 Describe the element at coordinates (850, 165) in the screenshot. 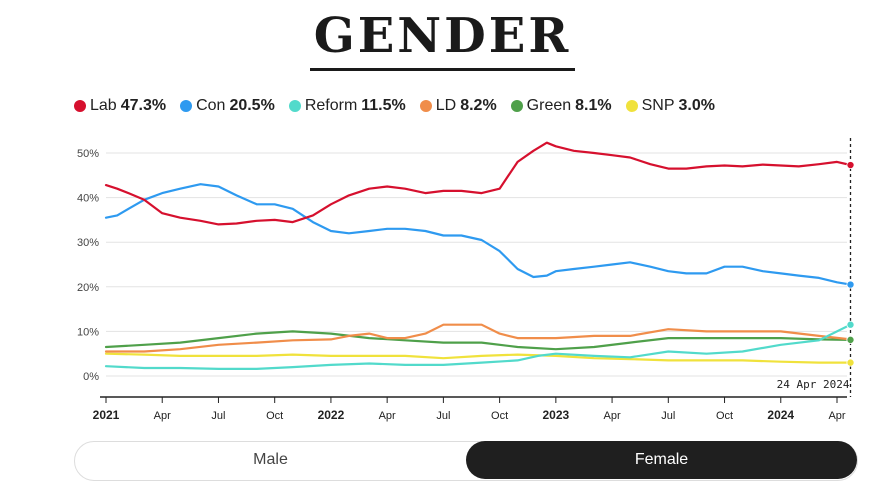

I see `end-point-lab` at that location.